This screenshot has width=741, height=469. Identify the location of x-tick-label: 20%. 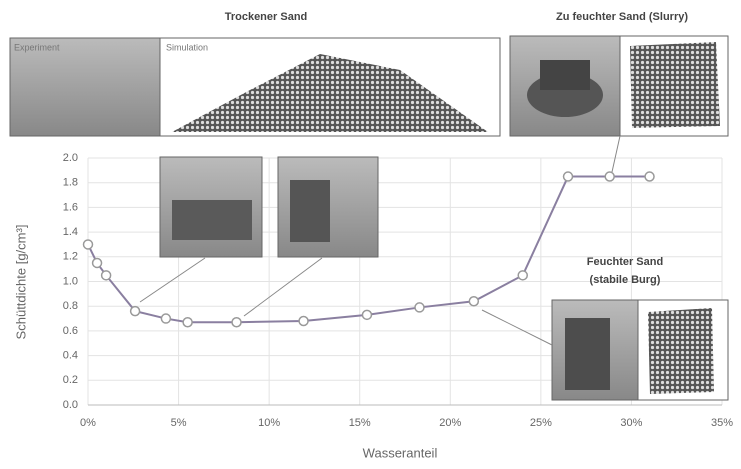
(450, 423).